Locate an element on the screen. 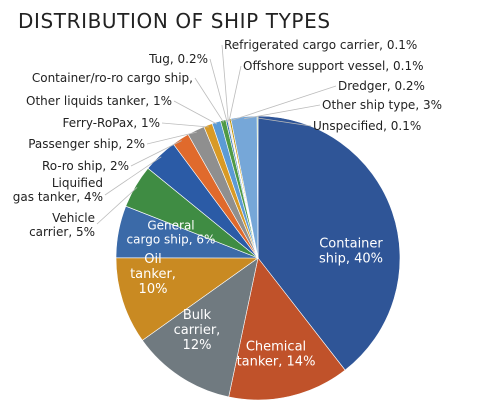 Image resolution: width=478 pixels, height=412 pixels. label-oil-tanker: Oil tanker, 10% is located at coordinates (153, 274).